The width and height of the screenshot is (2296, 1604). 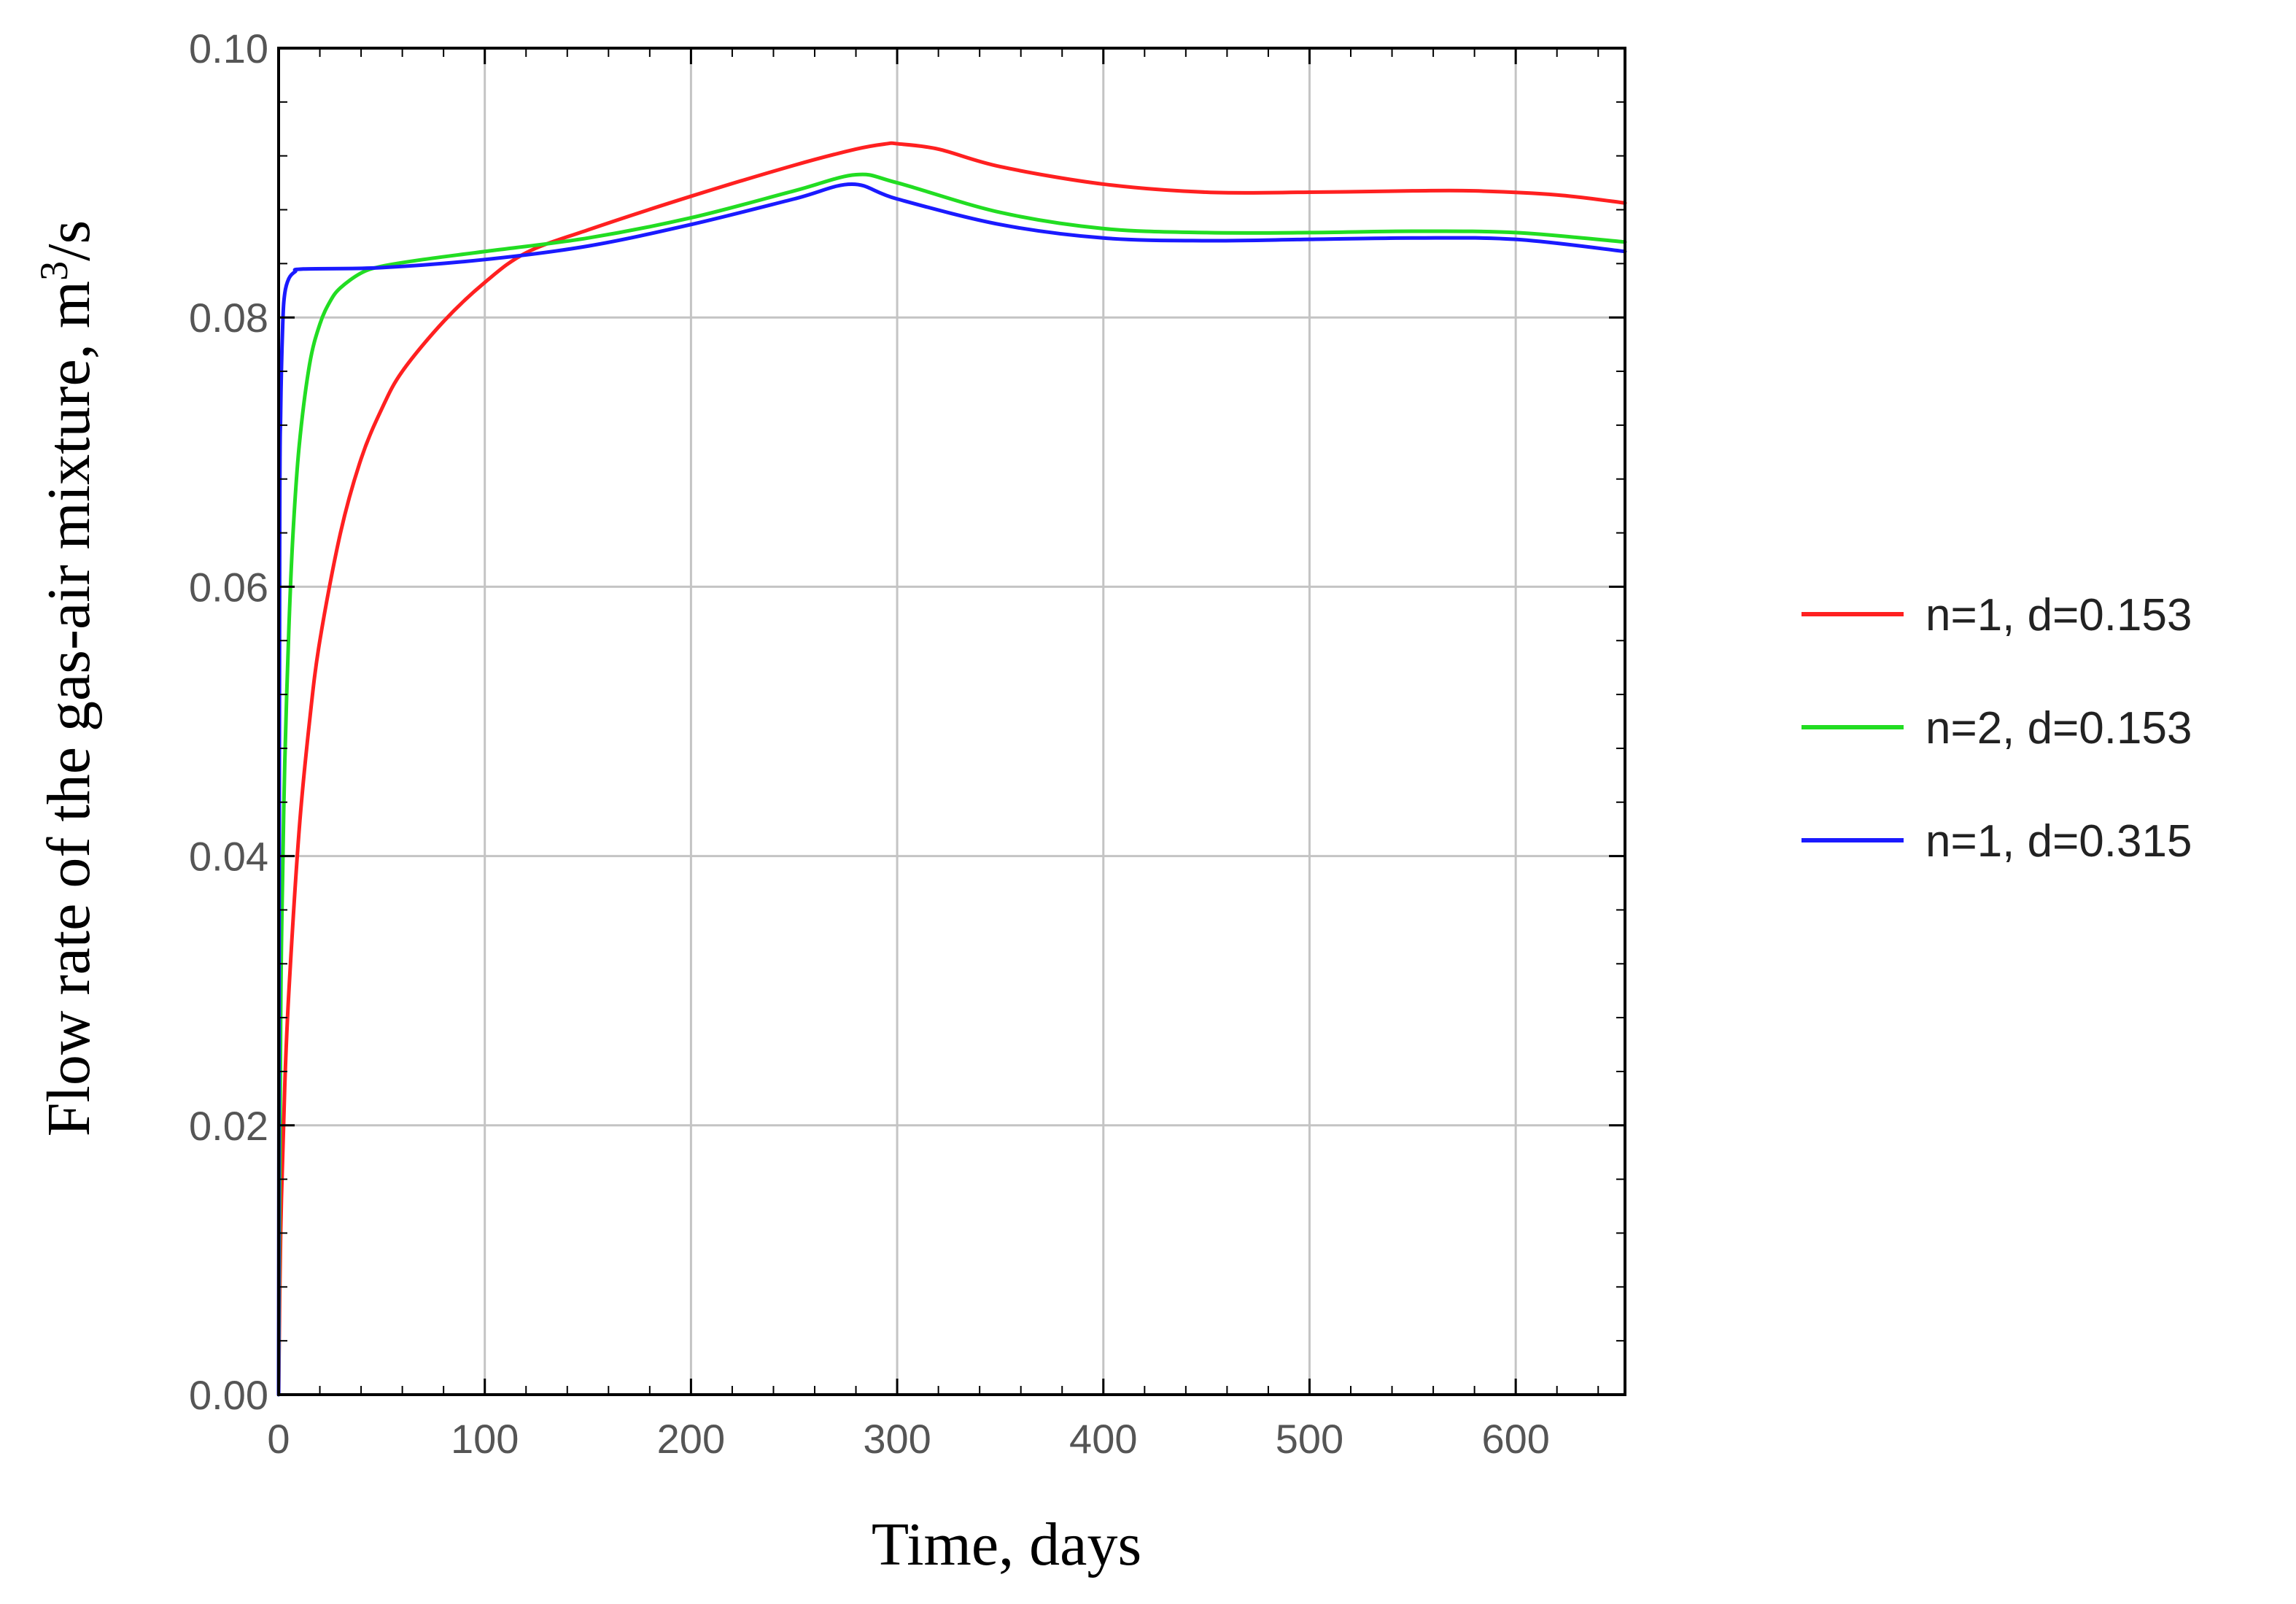 What do you see at coordinates (228, 857) in the screenshot?
I see `y-tick-label-2: 0.04` at bounding box center [228, 857].